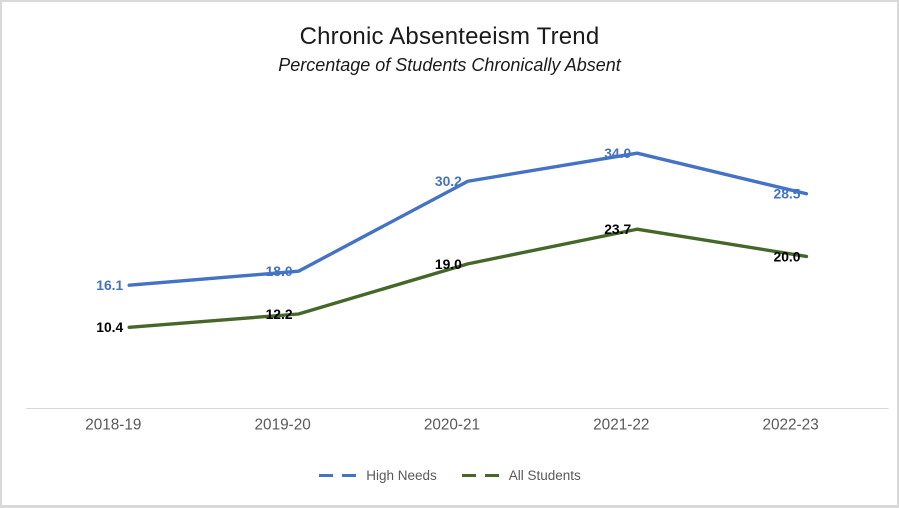 This screenshot has height=508, width=899. Describe the element at coordinates (617, 153) in the screenshot. I see `data-label-high-needs: 34.0` at that location.